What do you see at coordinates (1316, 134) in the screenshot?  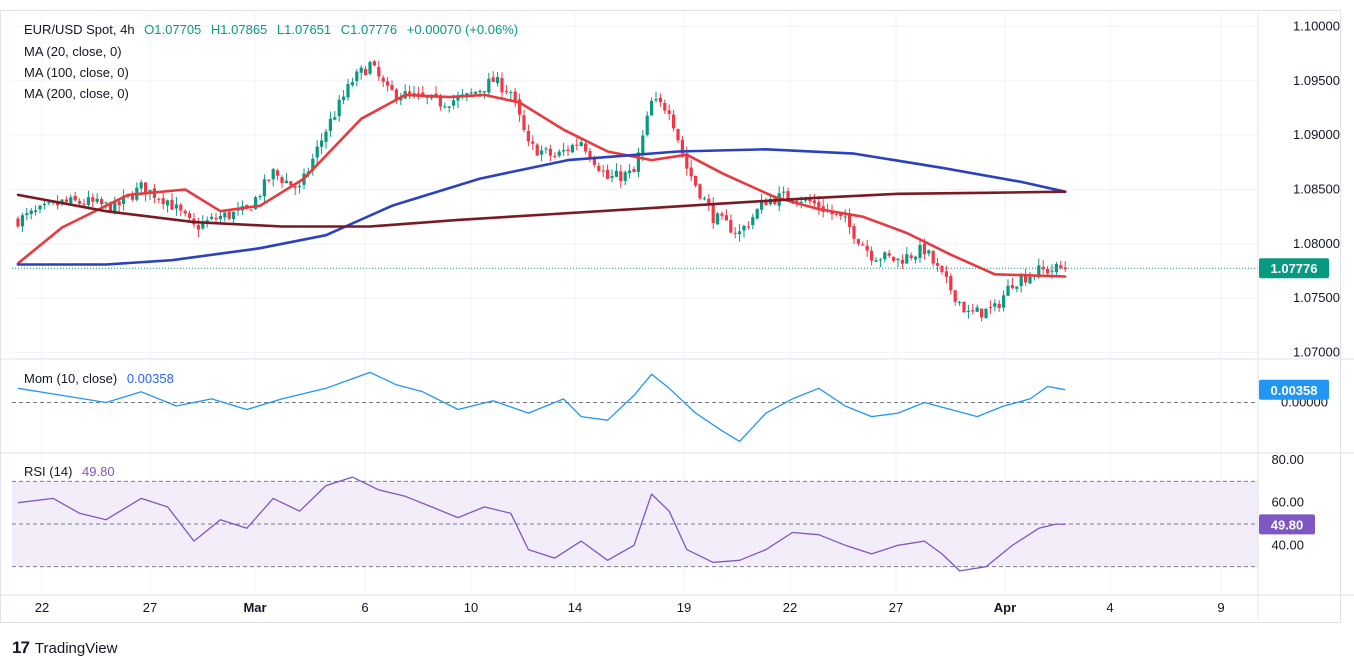 I see `price-tick-label: 1.09000` at bounding box center [1316, 134].